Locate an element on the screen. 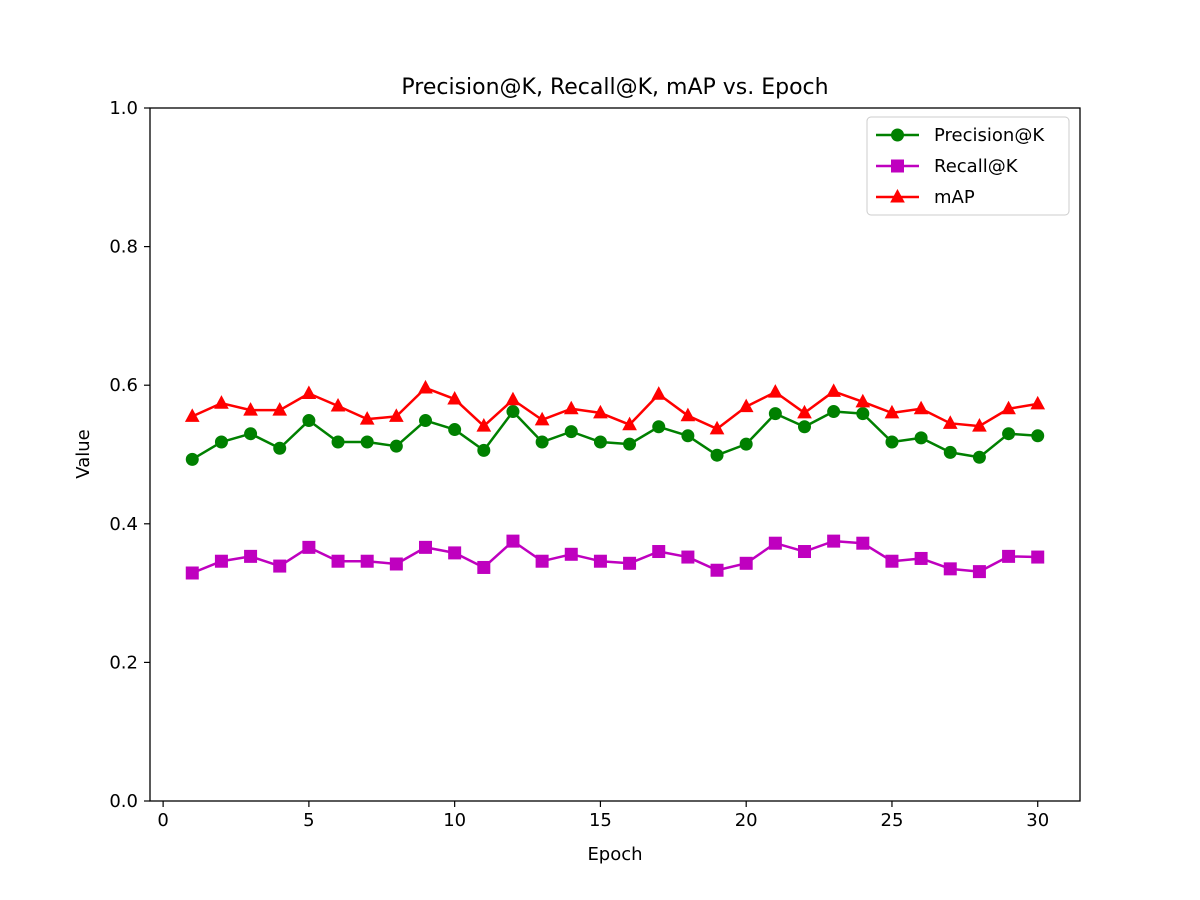  legend-item: Precision@K is located at coordinates (960, 135).